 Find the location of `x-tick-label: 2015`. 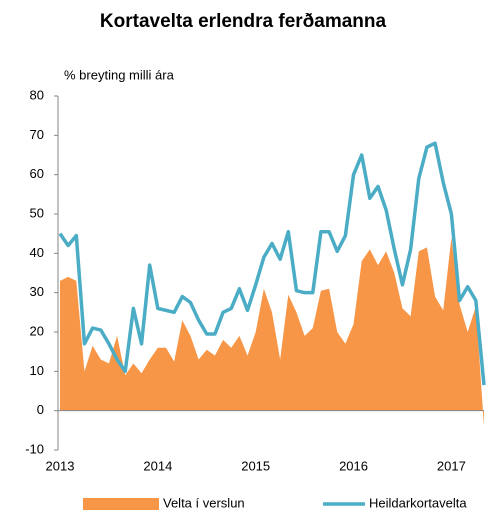

x-tick-label: 2015 is located at coordinates (255, 465).